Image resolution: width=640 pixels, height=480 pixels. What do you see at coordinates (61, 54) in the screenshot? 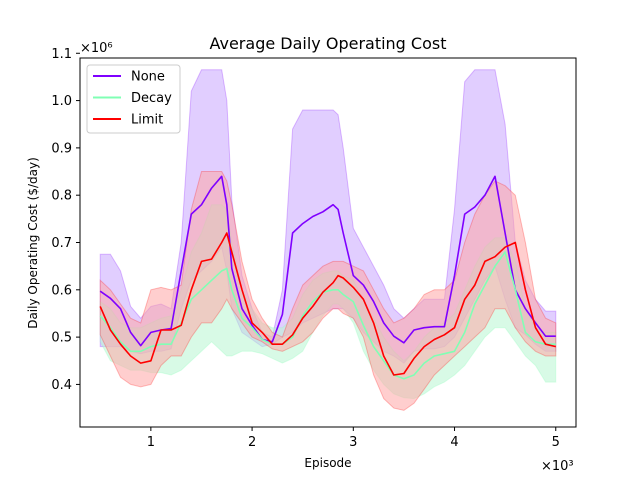
I see `y-tick-label: 1.1` at bounding box center [61, 54].